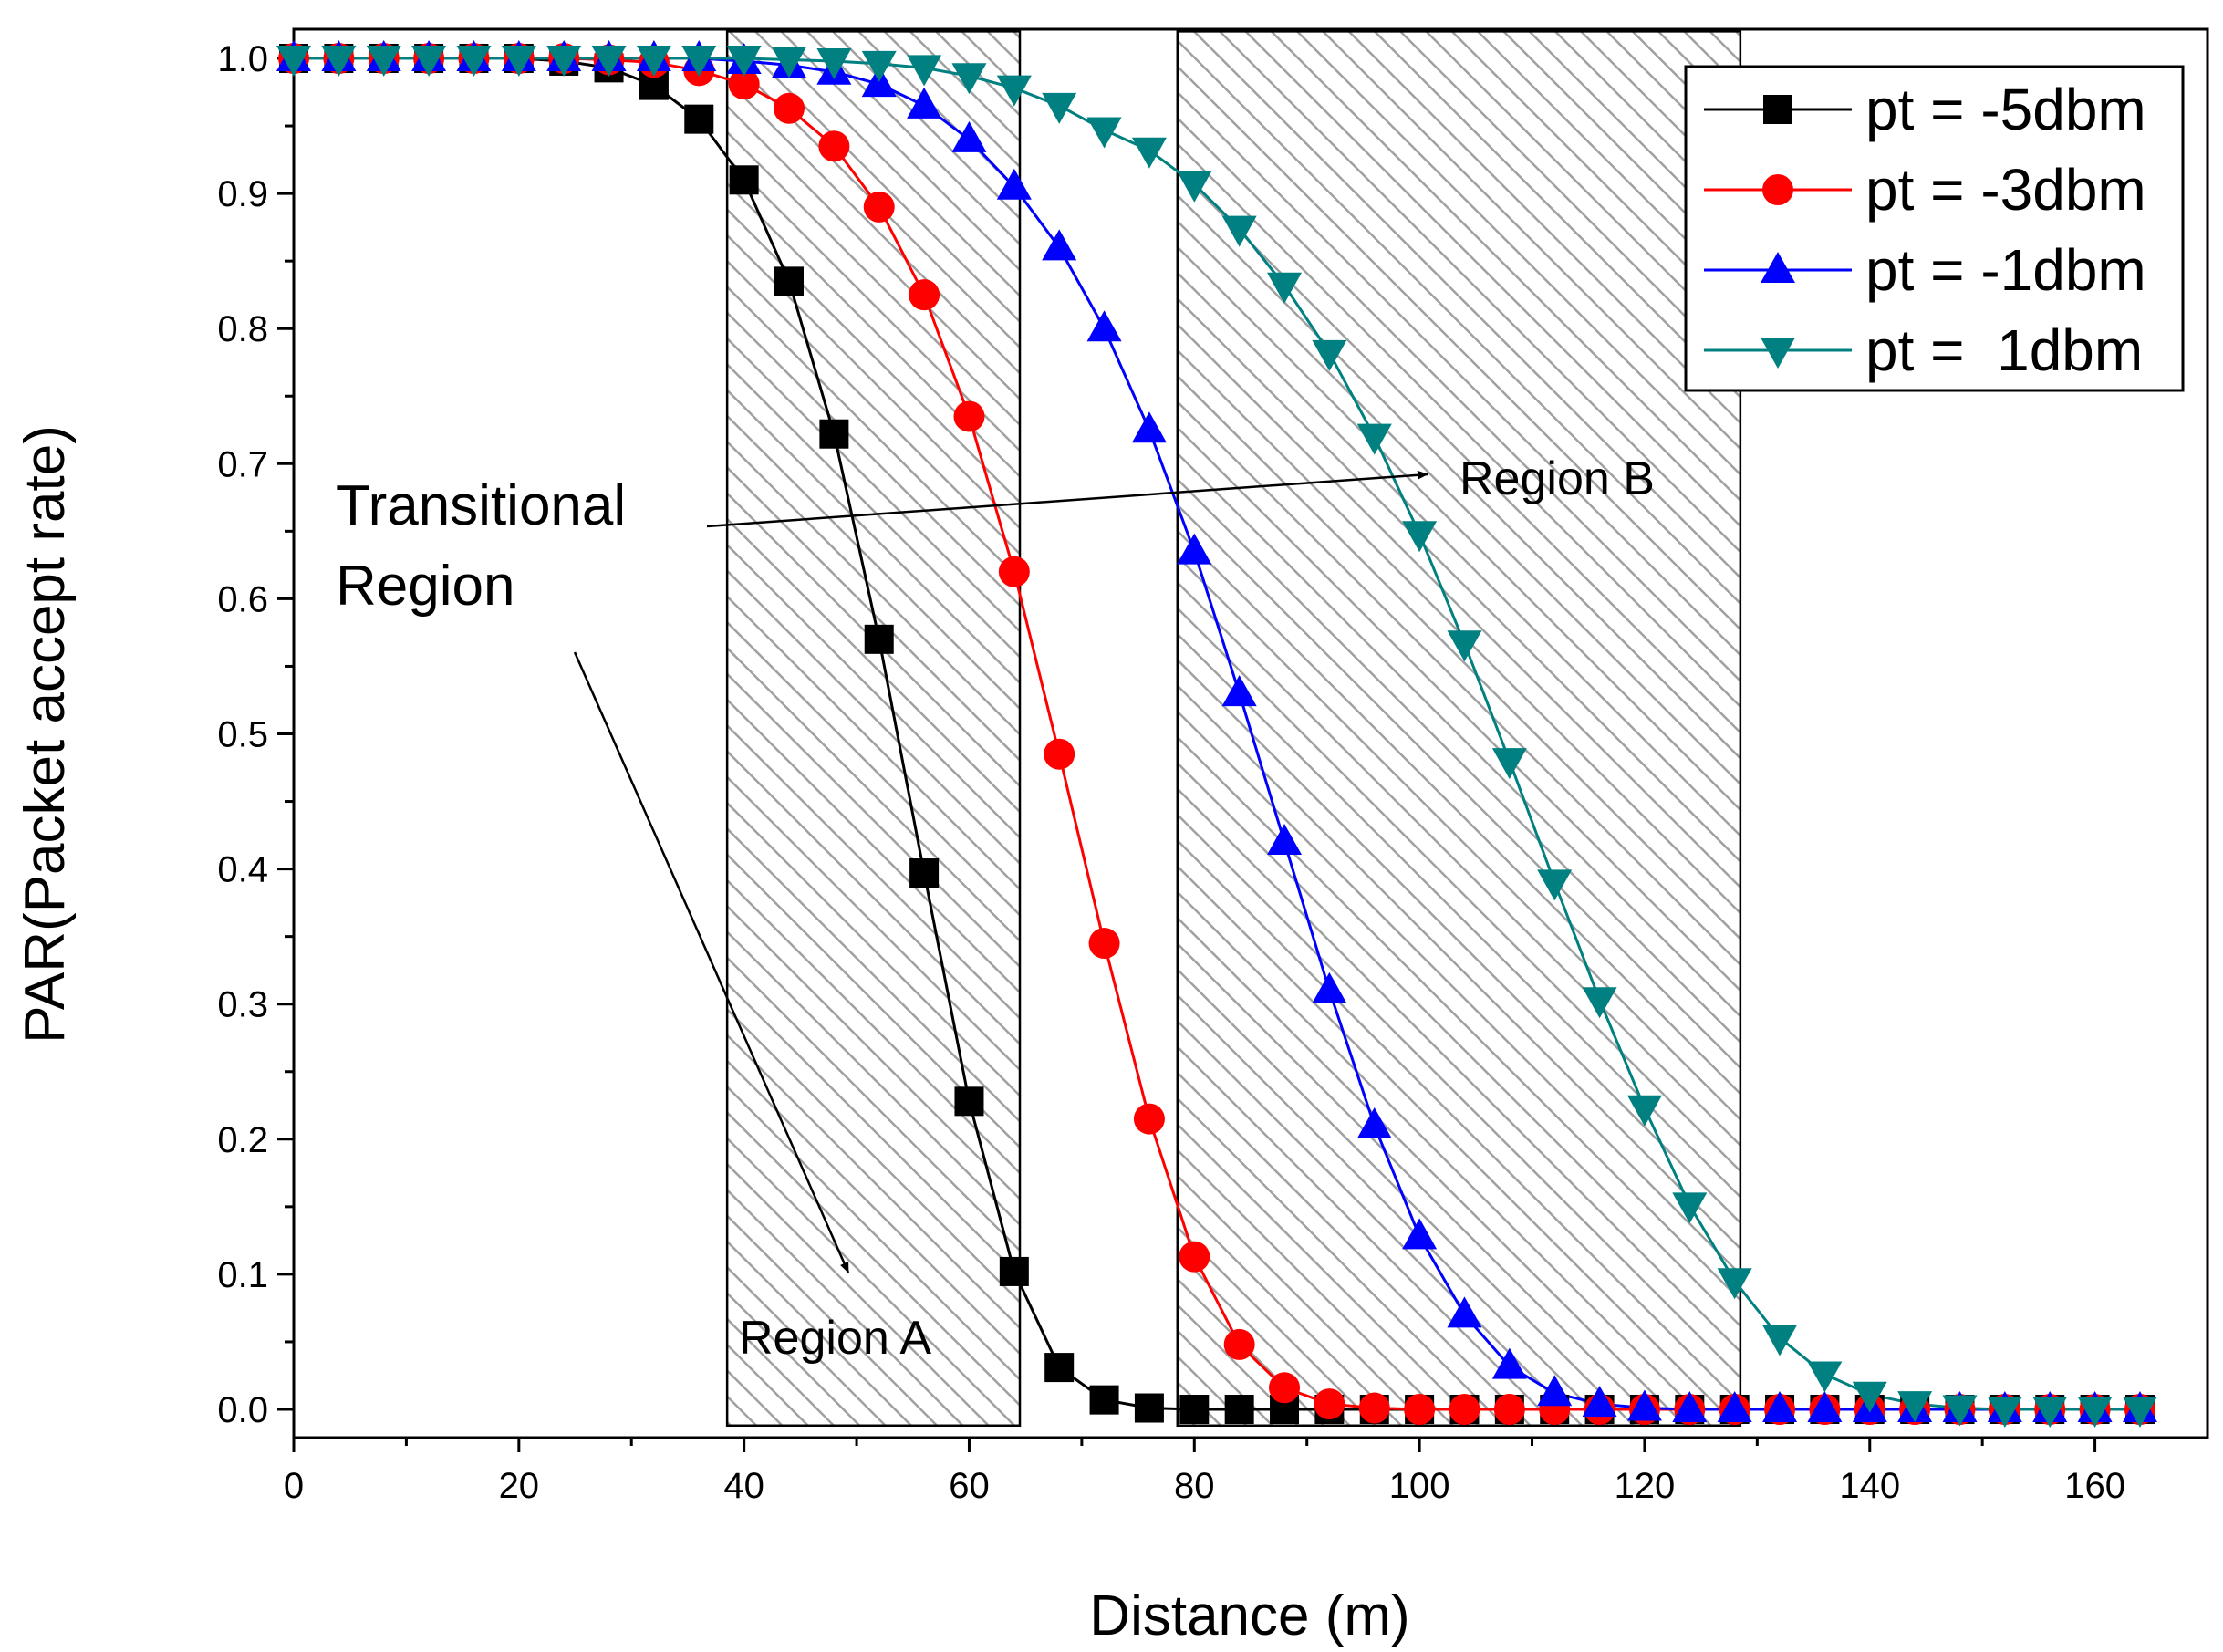  What do you see at coordinates (242, 1005) in the screenshot?
I see `y-tick-label: 0.3` at bounding box center [242, 1005].